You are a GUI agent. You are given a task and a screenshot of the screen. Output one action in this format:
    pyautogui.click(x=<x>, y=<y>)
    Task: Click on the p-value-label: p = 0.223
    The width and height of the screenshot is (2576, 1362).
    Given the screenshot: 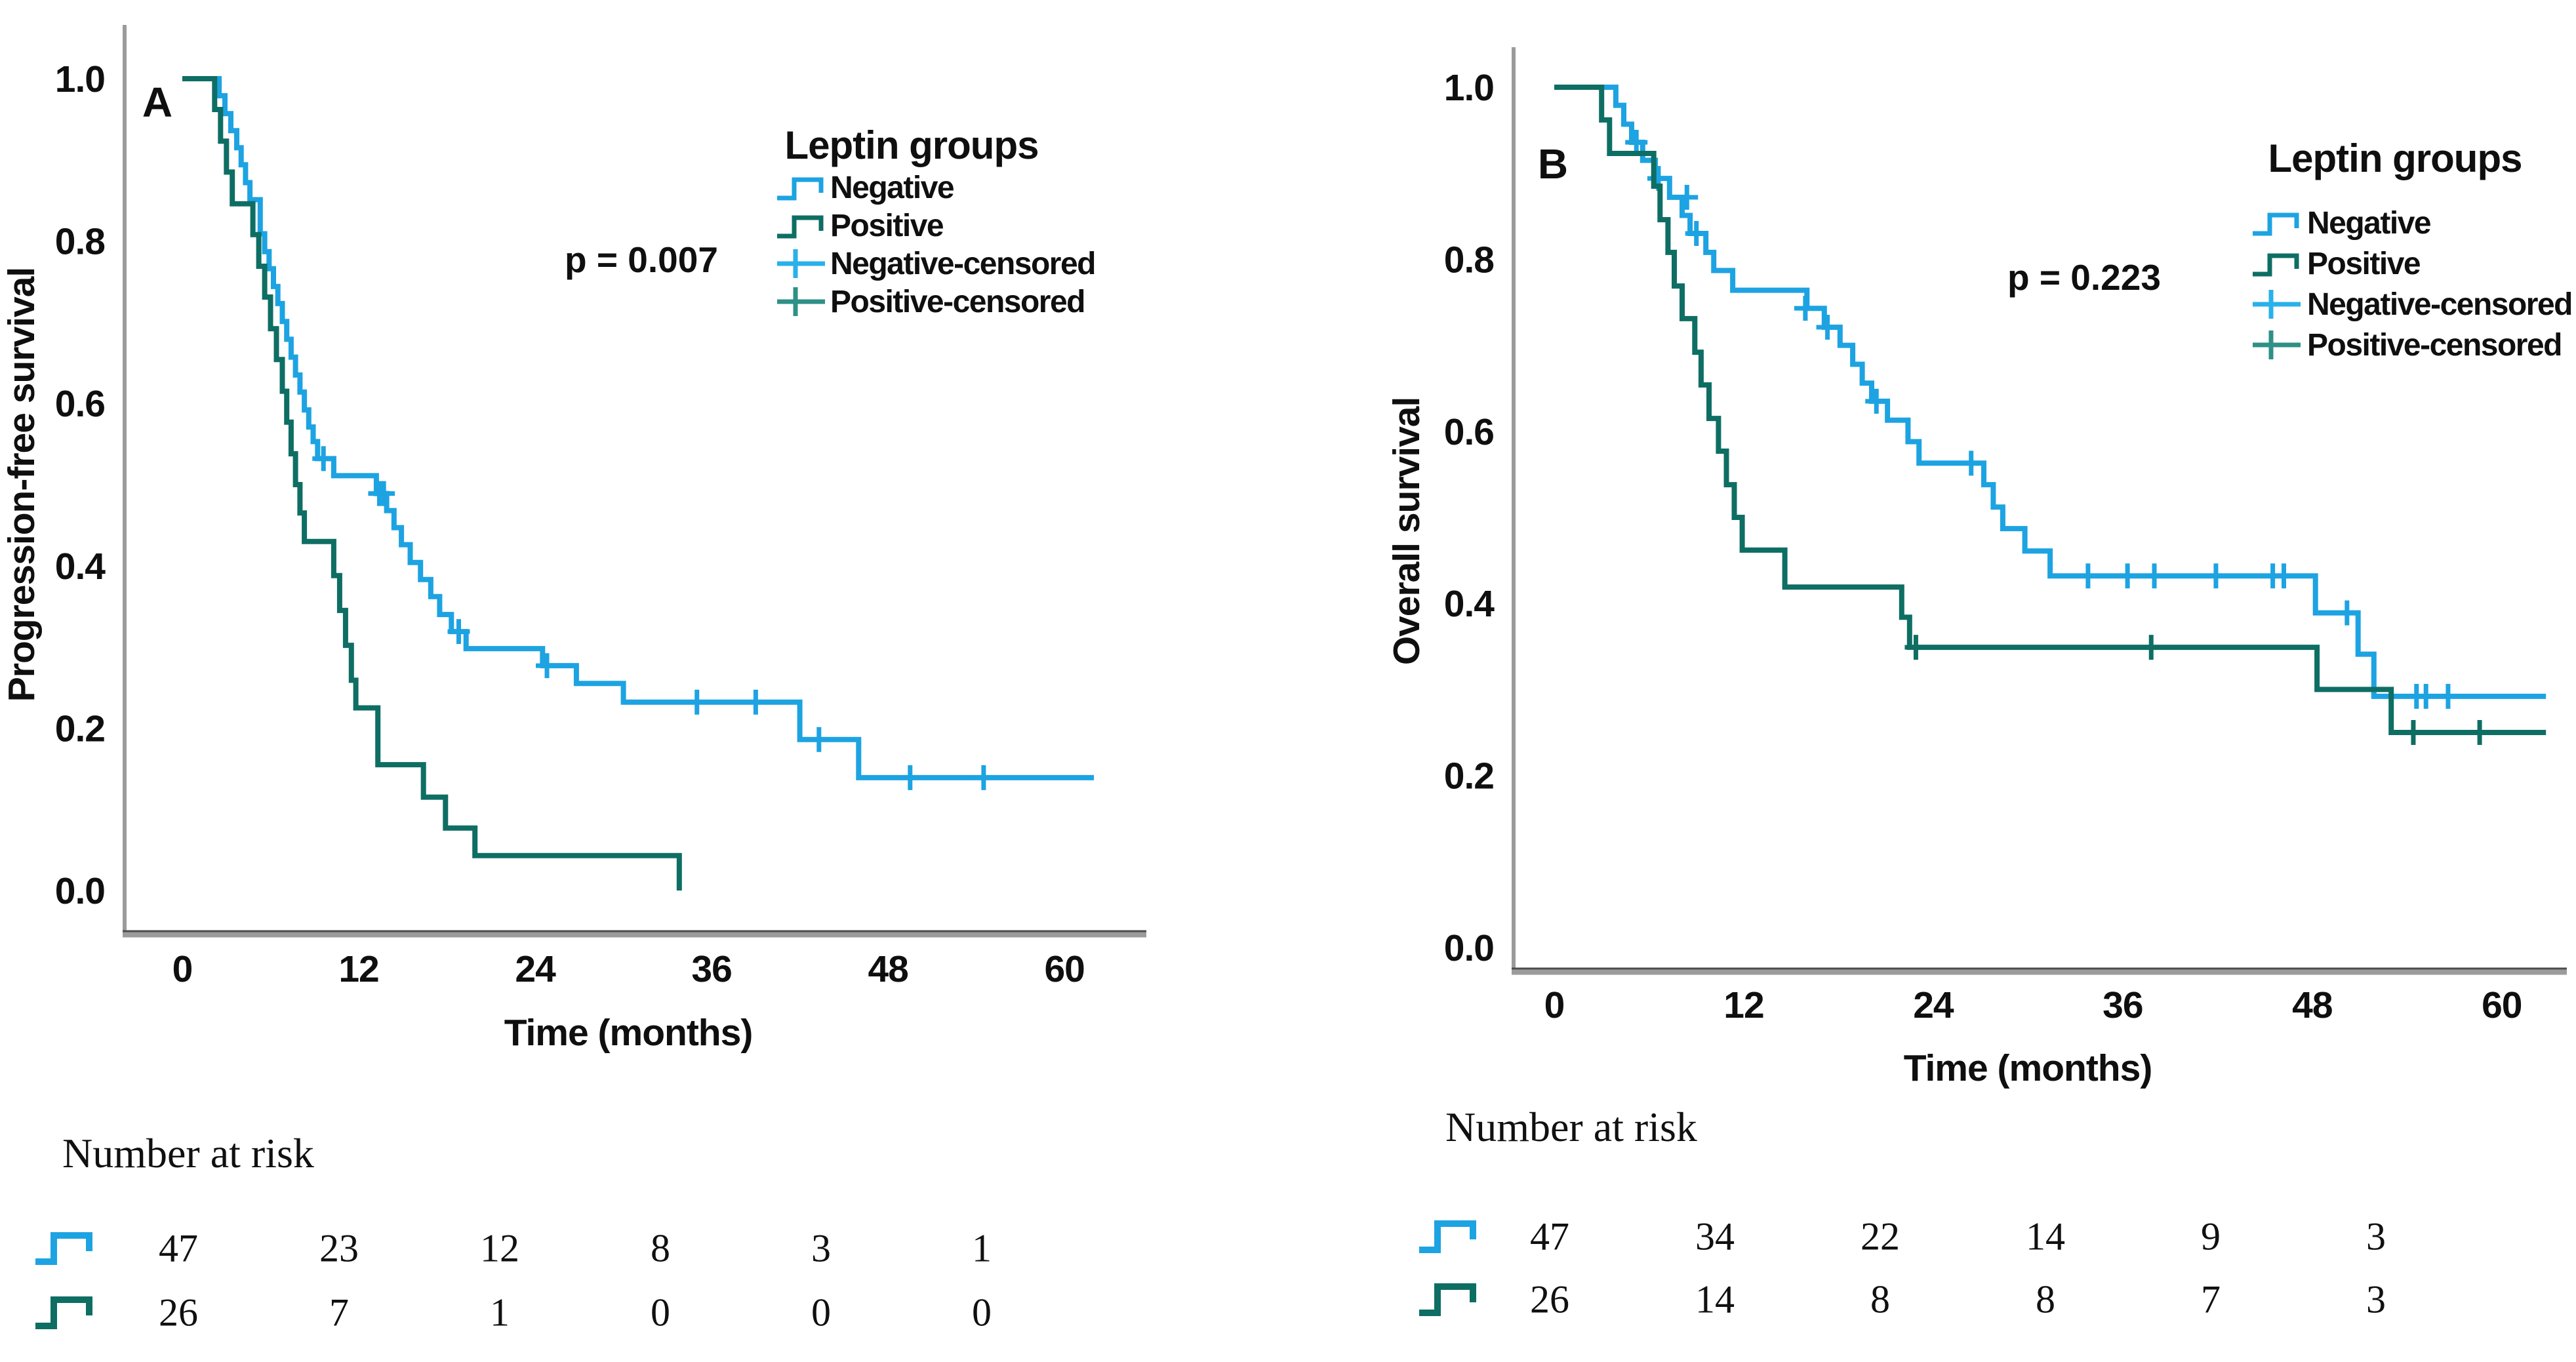 What is the action you would take?
    pyautogui.click(x=2084, y=277)
    